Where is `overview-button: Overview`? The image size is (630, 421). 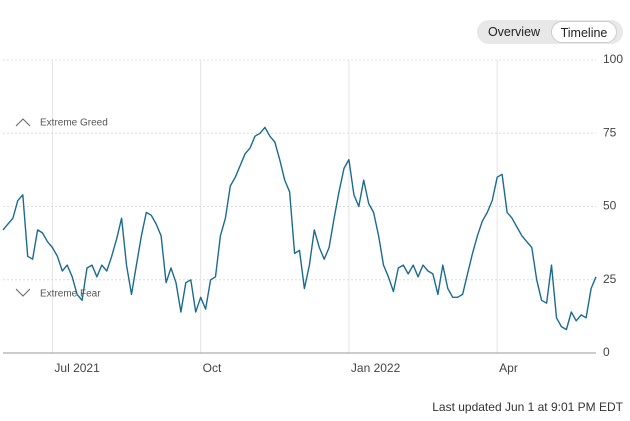
overview-button: Overview is located at coordinates (514, 32).